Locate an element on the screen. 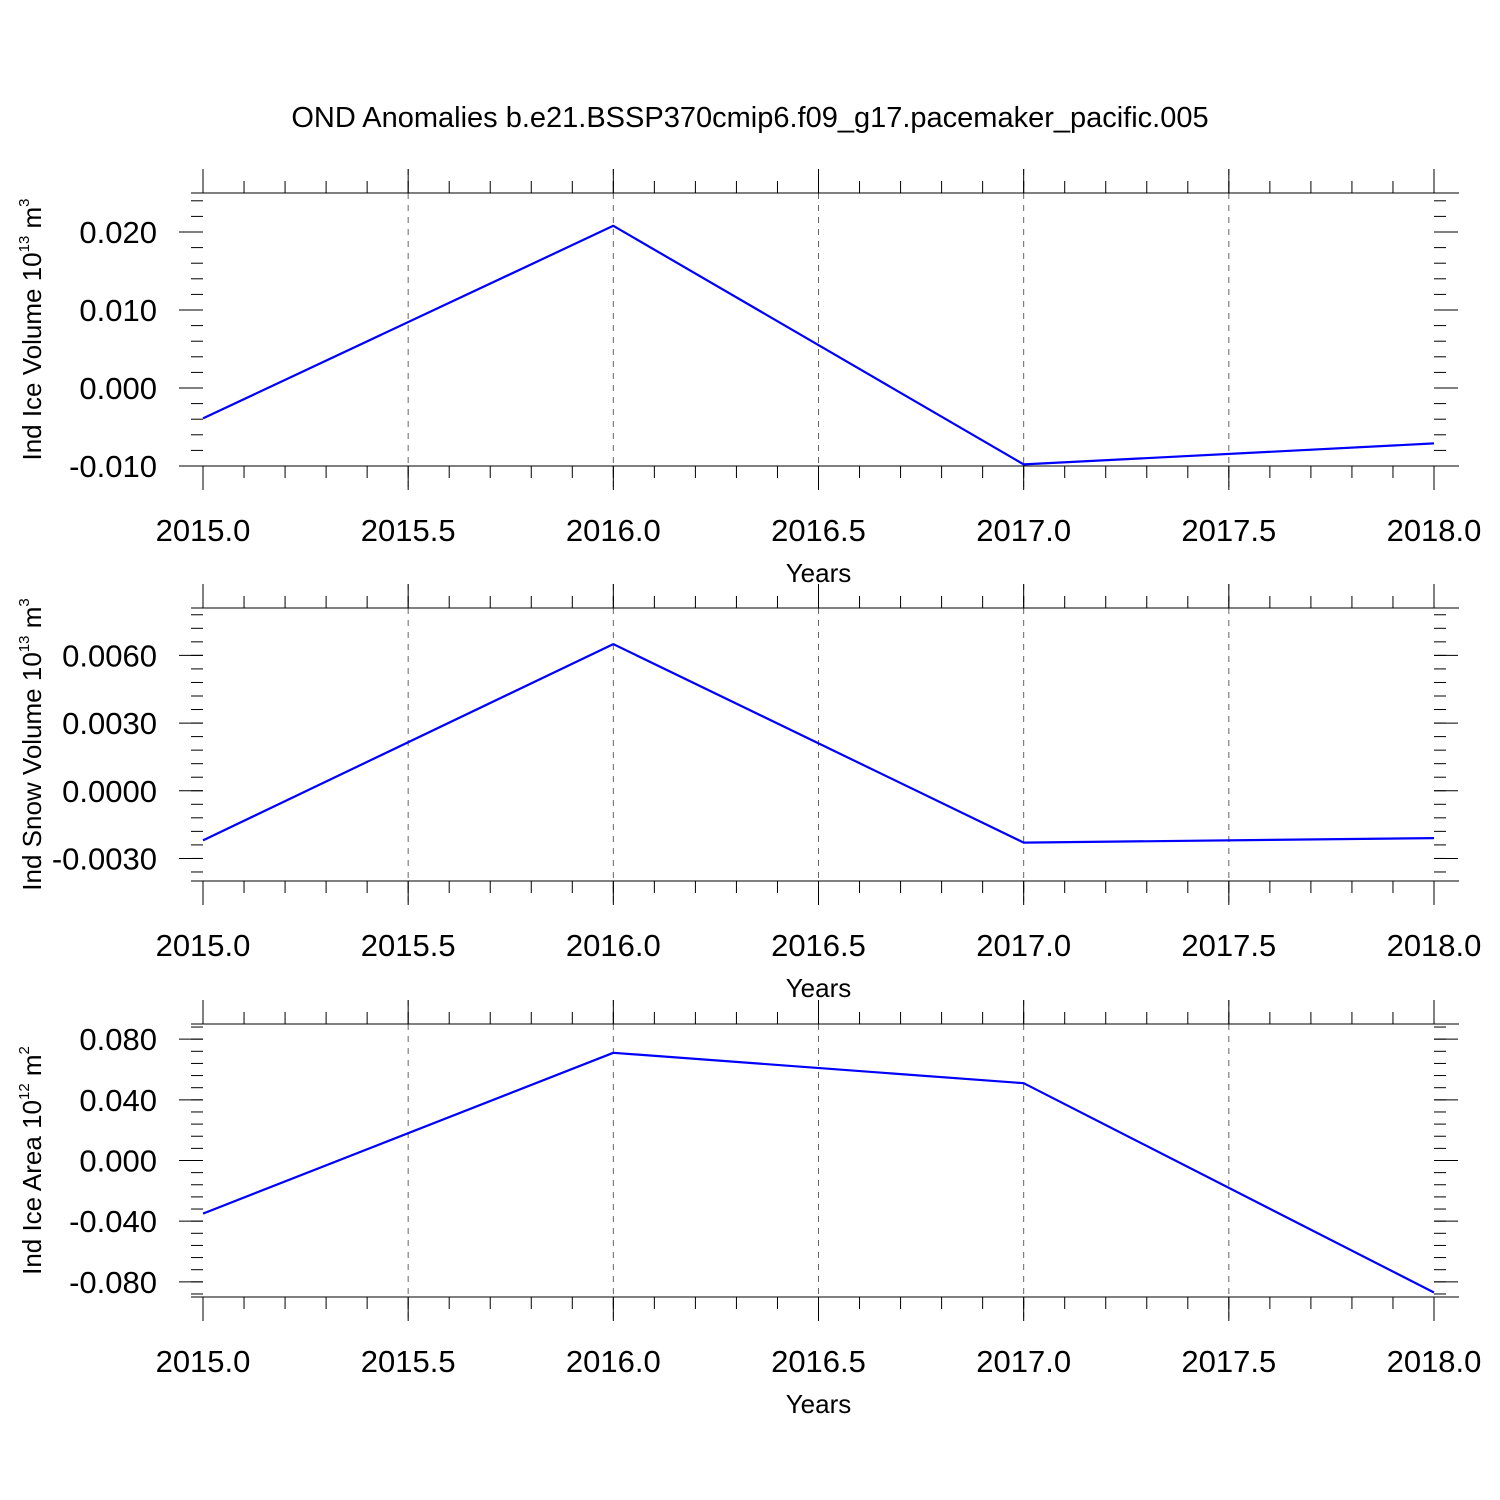 The height and width of the screenshot is (1500, 1500). y-axis-title: Ind Ice Area 1012​ m2​ is located at coordinates (31, 1160).